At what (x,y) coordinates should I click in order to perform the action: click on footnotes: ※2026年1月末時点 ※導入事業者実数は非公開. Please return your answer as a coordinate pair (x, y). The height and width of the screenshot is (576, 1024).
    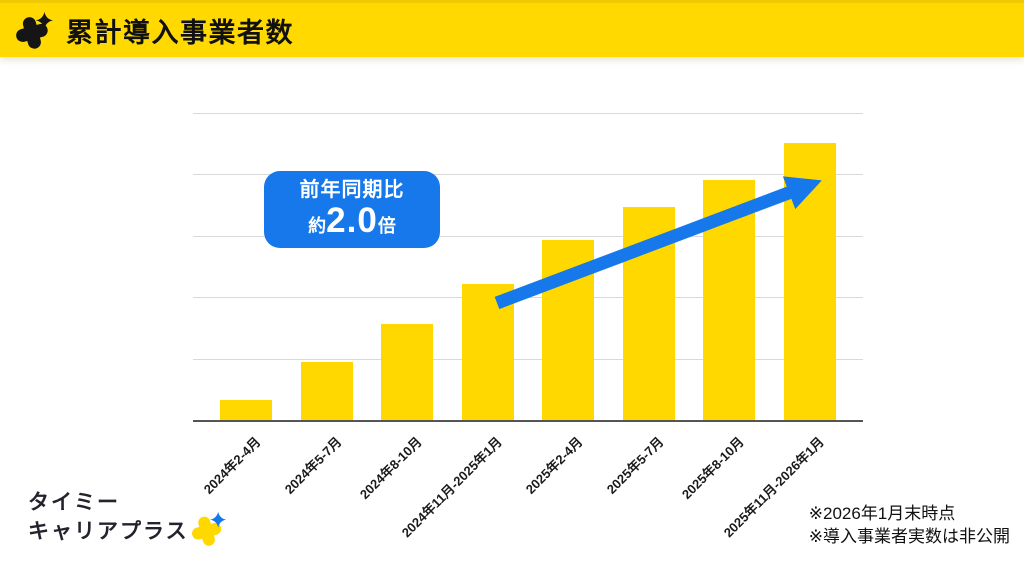
    Looking at the image, I should click on (909, 526).